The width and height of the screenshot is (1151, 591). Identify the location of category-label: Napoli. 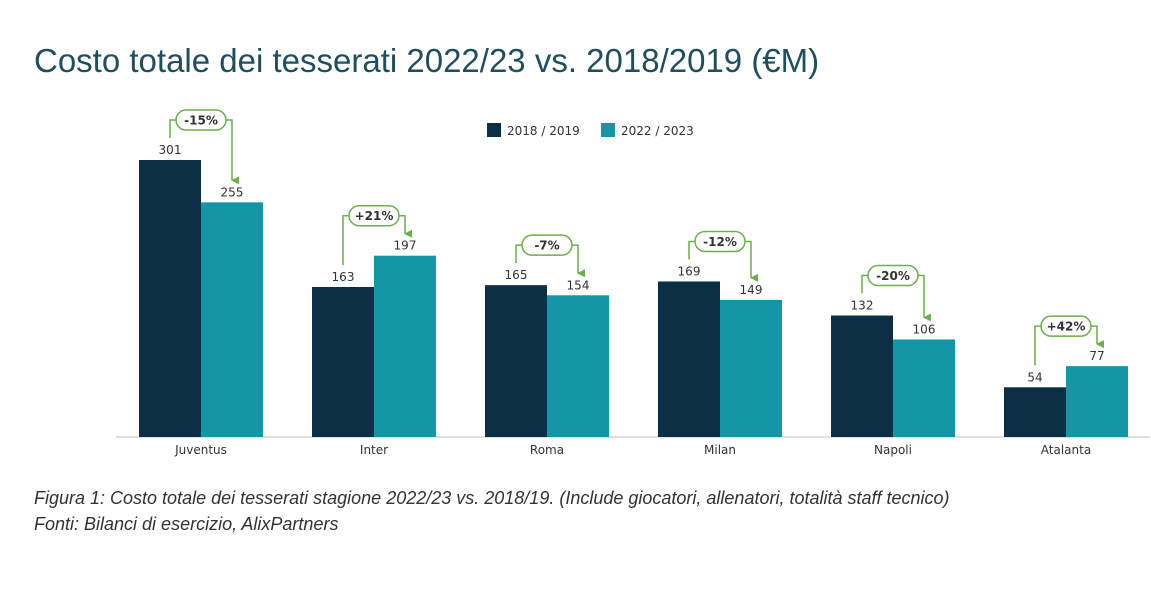
(893, 450).